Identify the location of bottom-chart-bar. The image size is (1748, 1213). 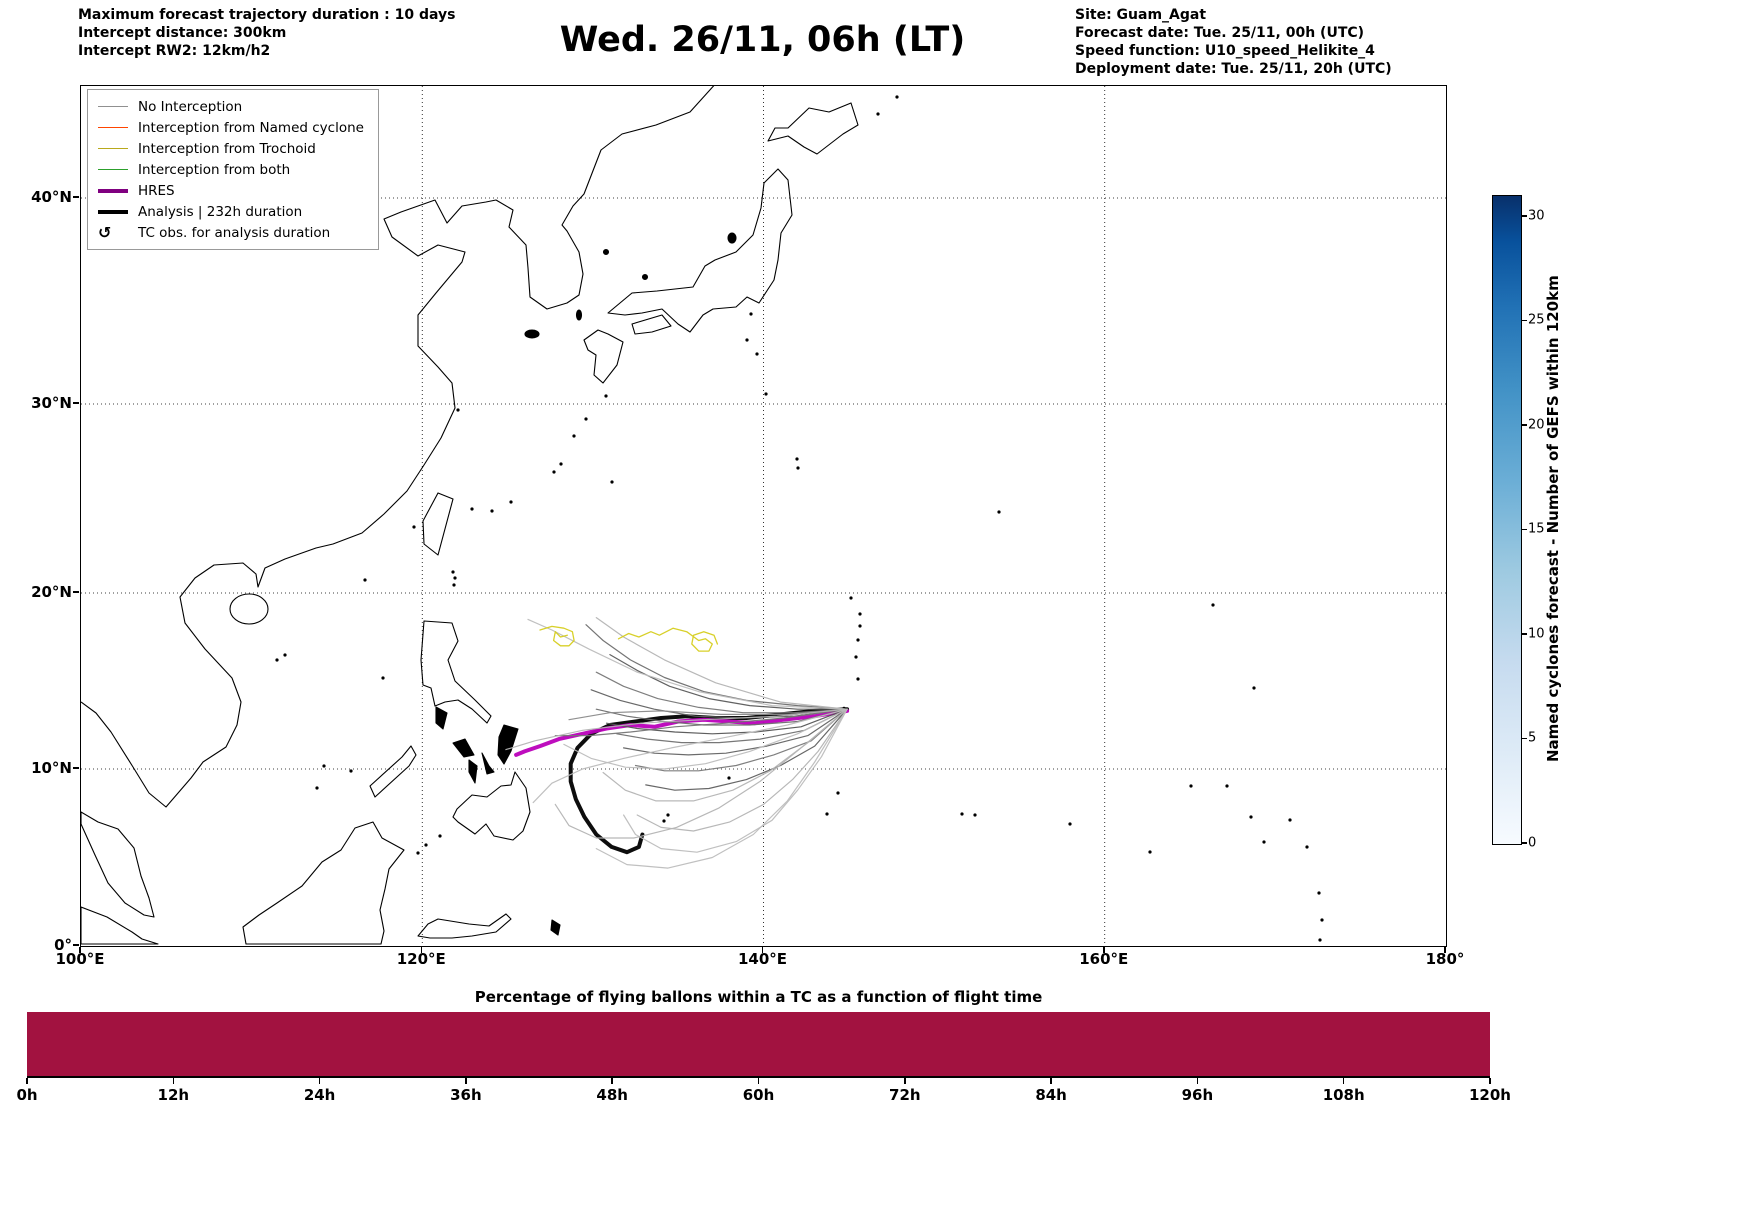
(758, 1044).